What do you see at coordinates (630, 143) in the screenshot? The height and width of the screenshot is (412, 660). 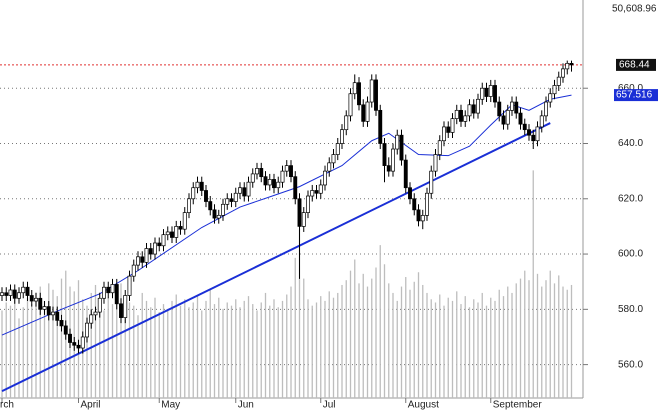 I see `y-tick-label: 640.0` at bounding box center [630, 143].